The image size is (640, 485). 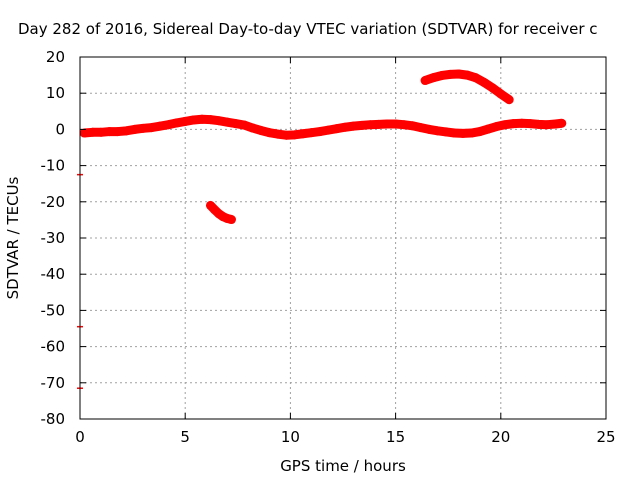 What do you see at coordinates (53, 383) in the screenshot?
I see `y-tick-label: -70` at bounding box center [53, 383].